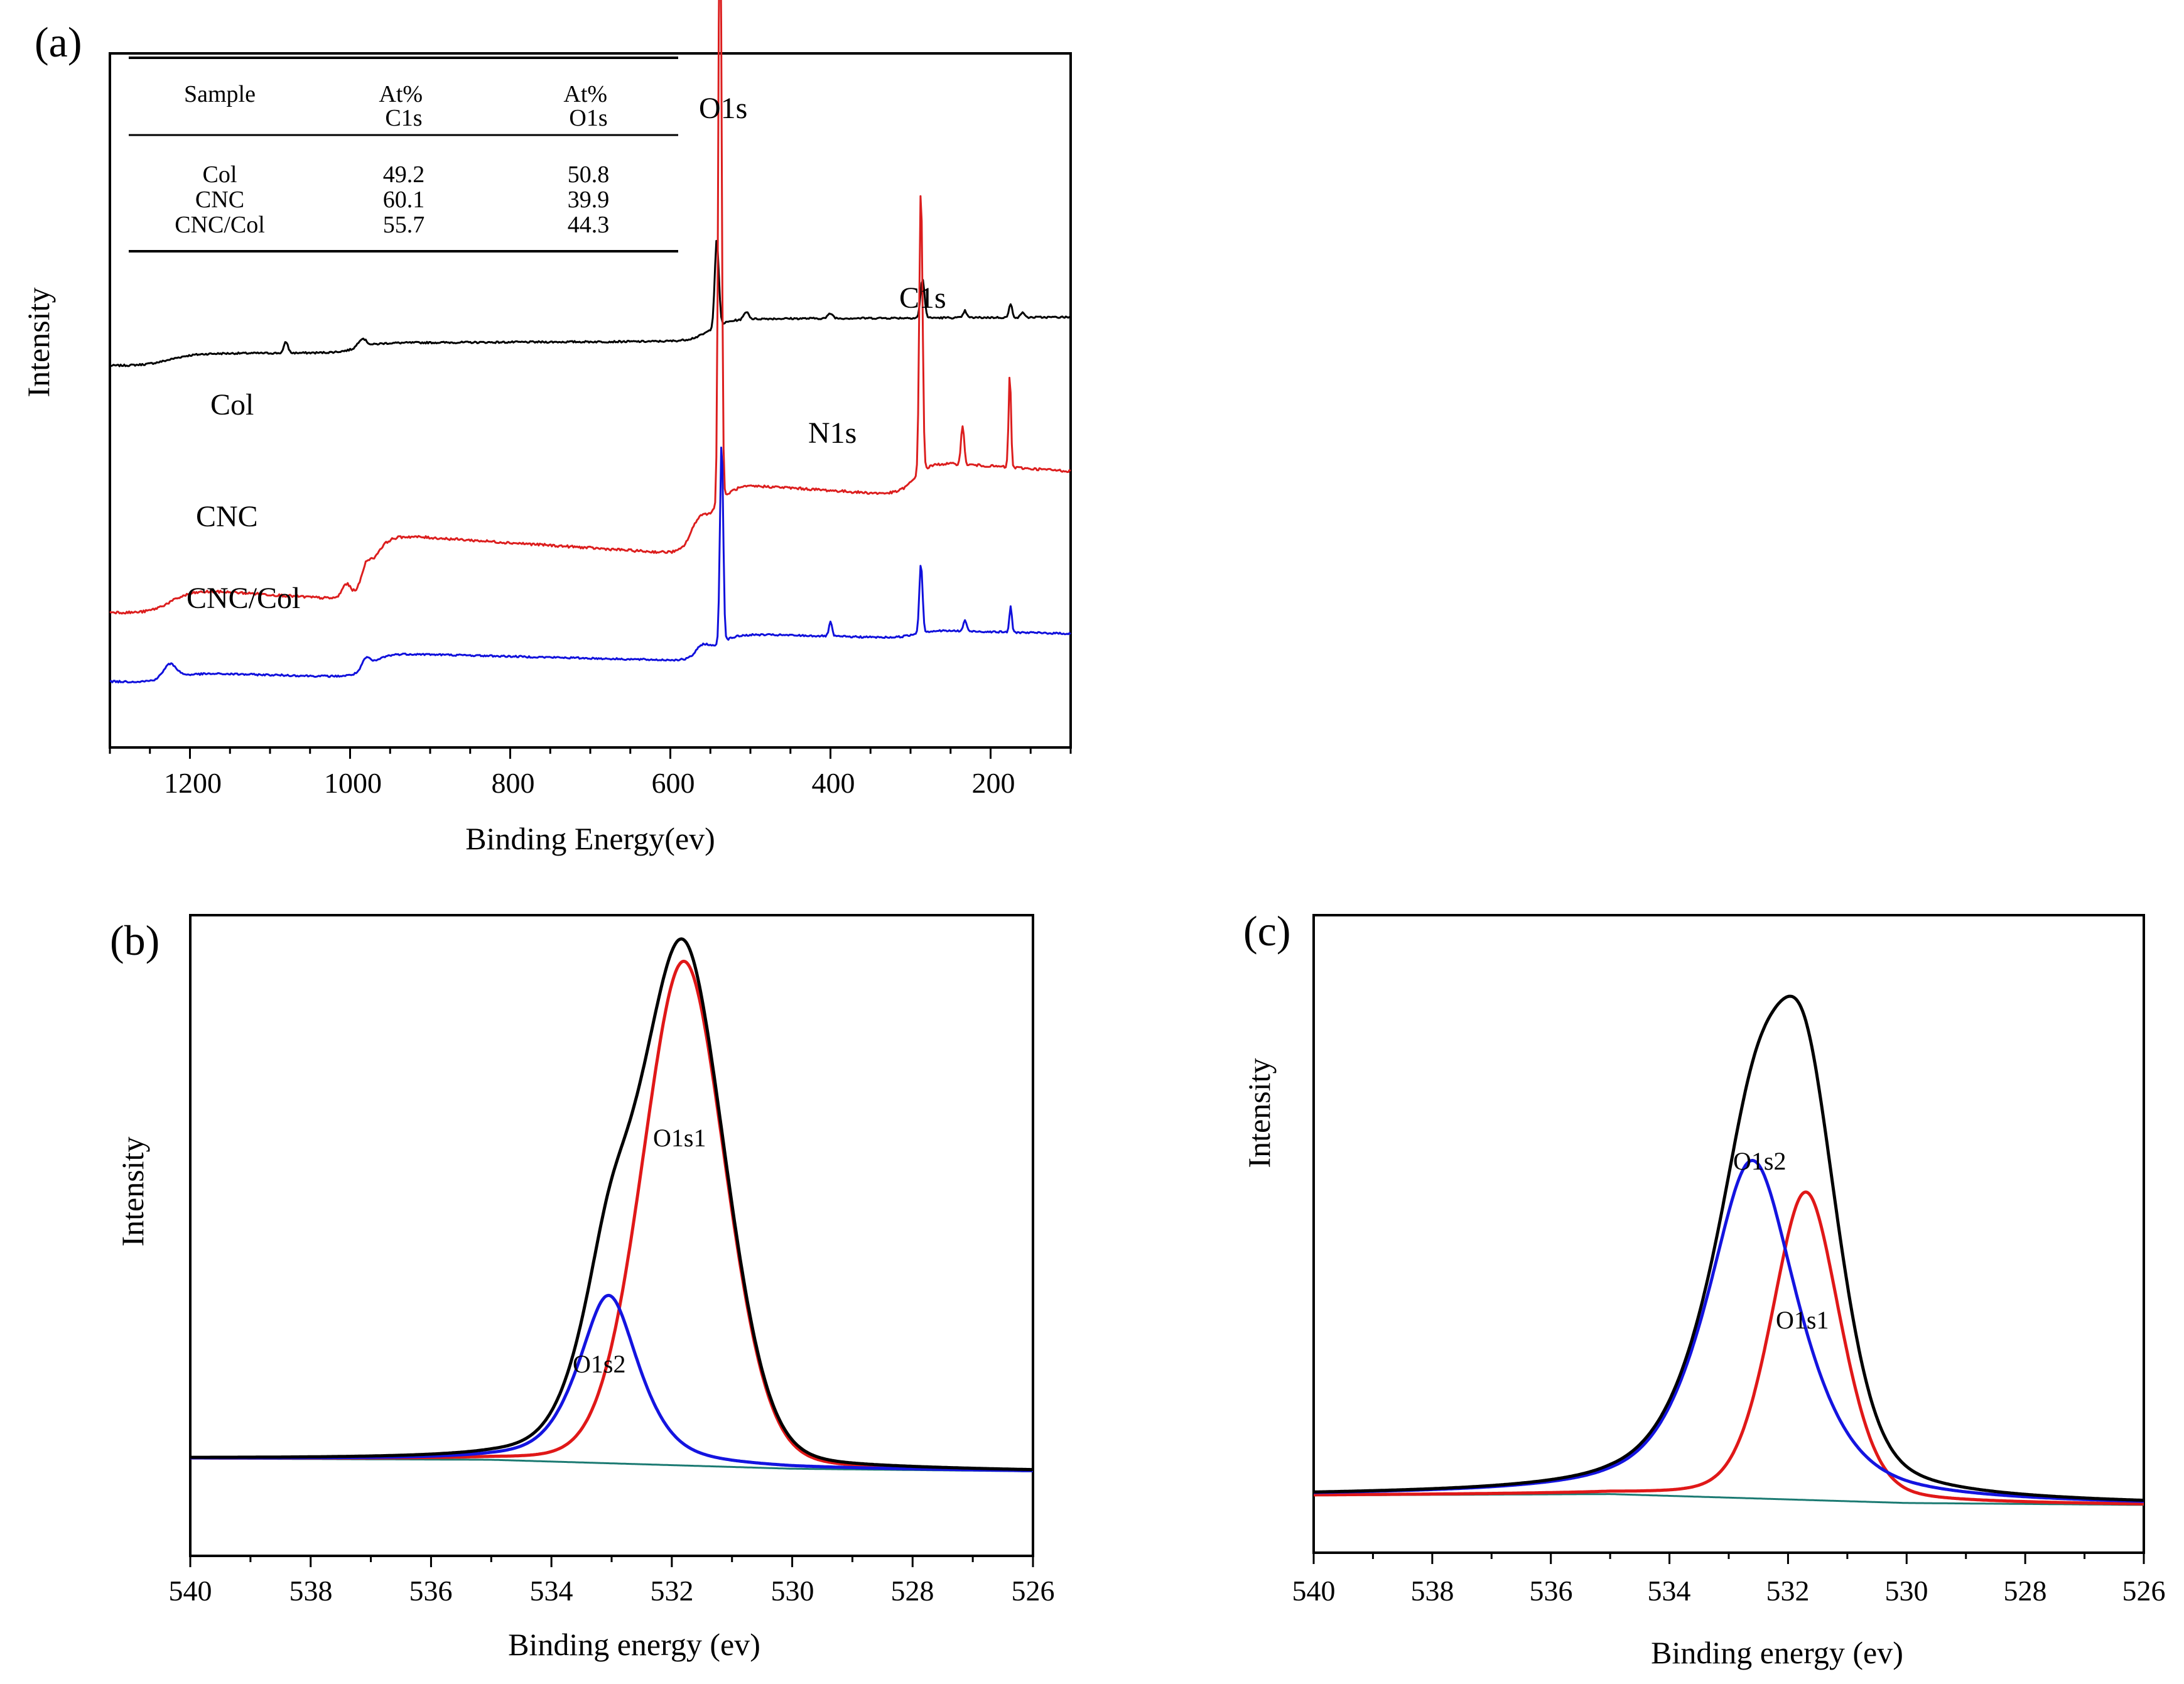  What do you see at coordinates (404, 200) in the screenshot?
I see `table-cell: 60.1` at bounding box center [404, 200].